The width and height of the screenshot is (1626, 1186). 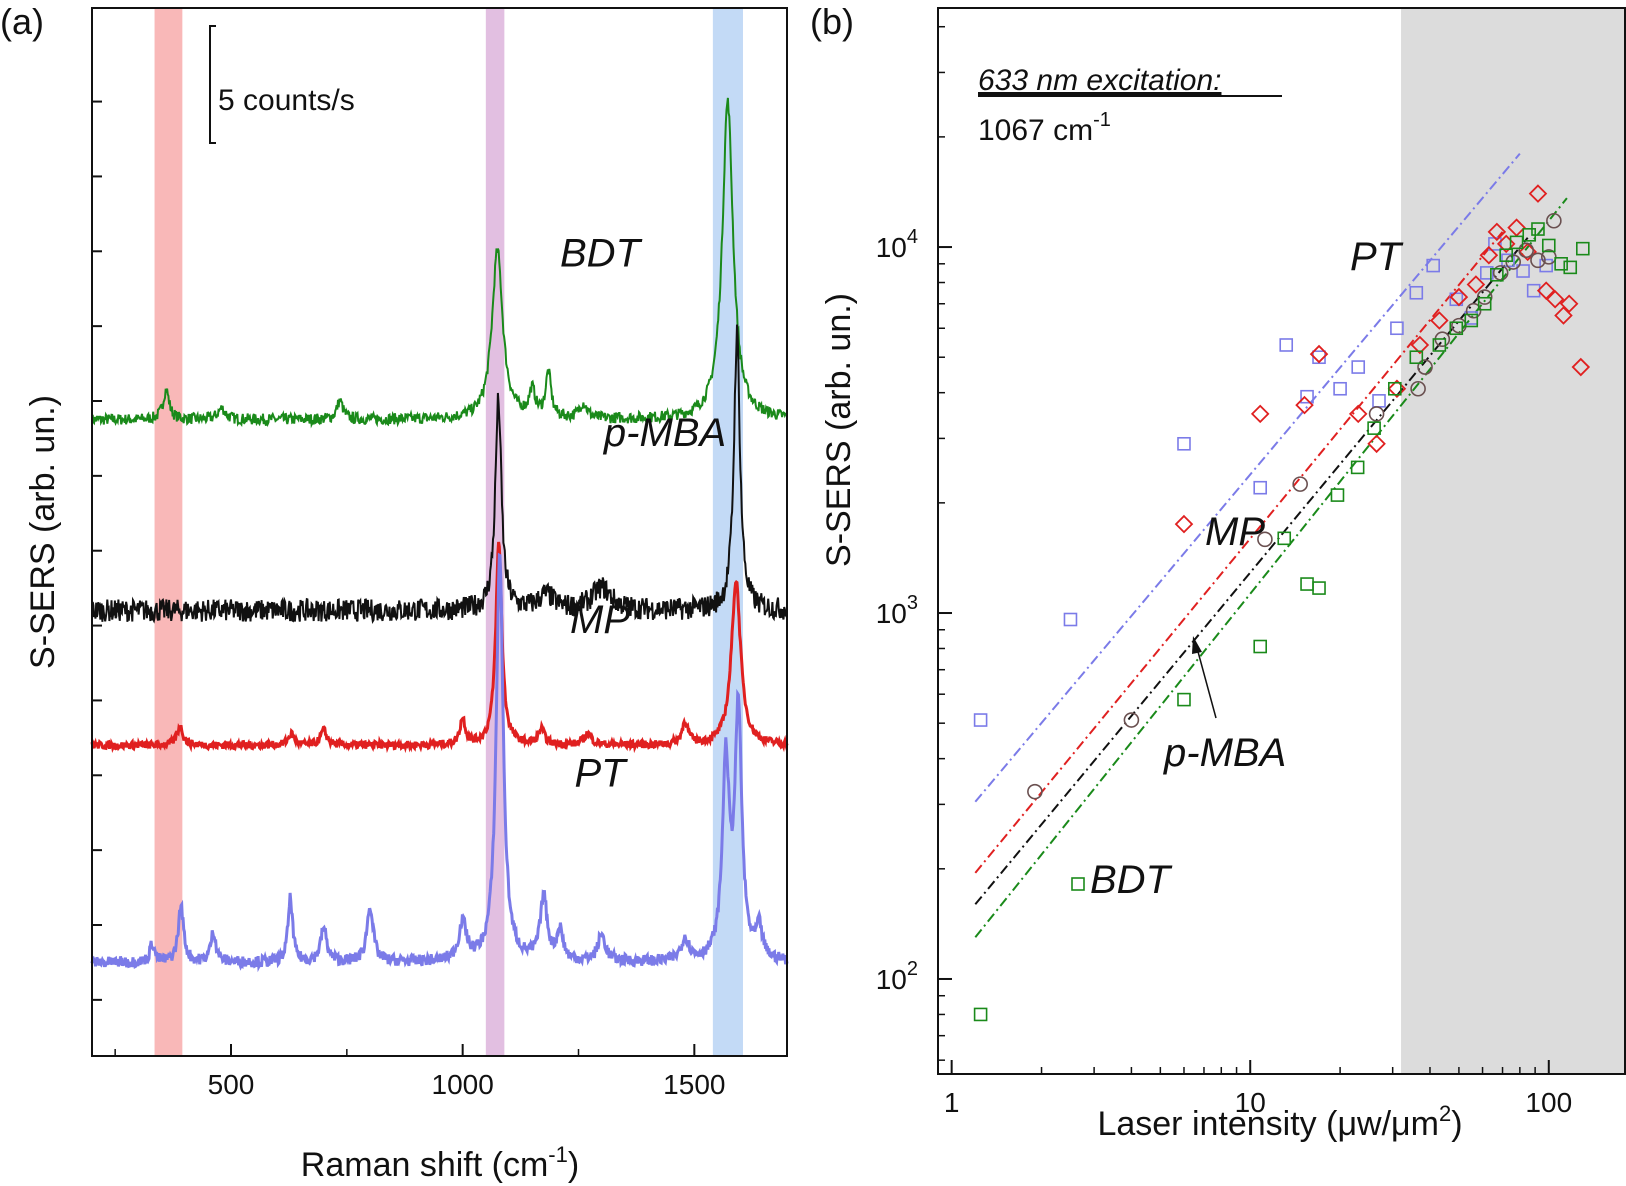 What do you see at coordinates (1078, 884) in the screenshot?
I see `bdt-legend-marker` at bounding box center [1078, 884].